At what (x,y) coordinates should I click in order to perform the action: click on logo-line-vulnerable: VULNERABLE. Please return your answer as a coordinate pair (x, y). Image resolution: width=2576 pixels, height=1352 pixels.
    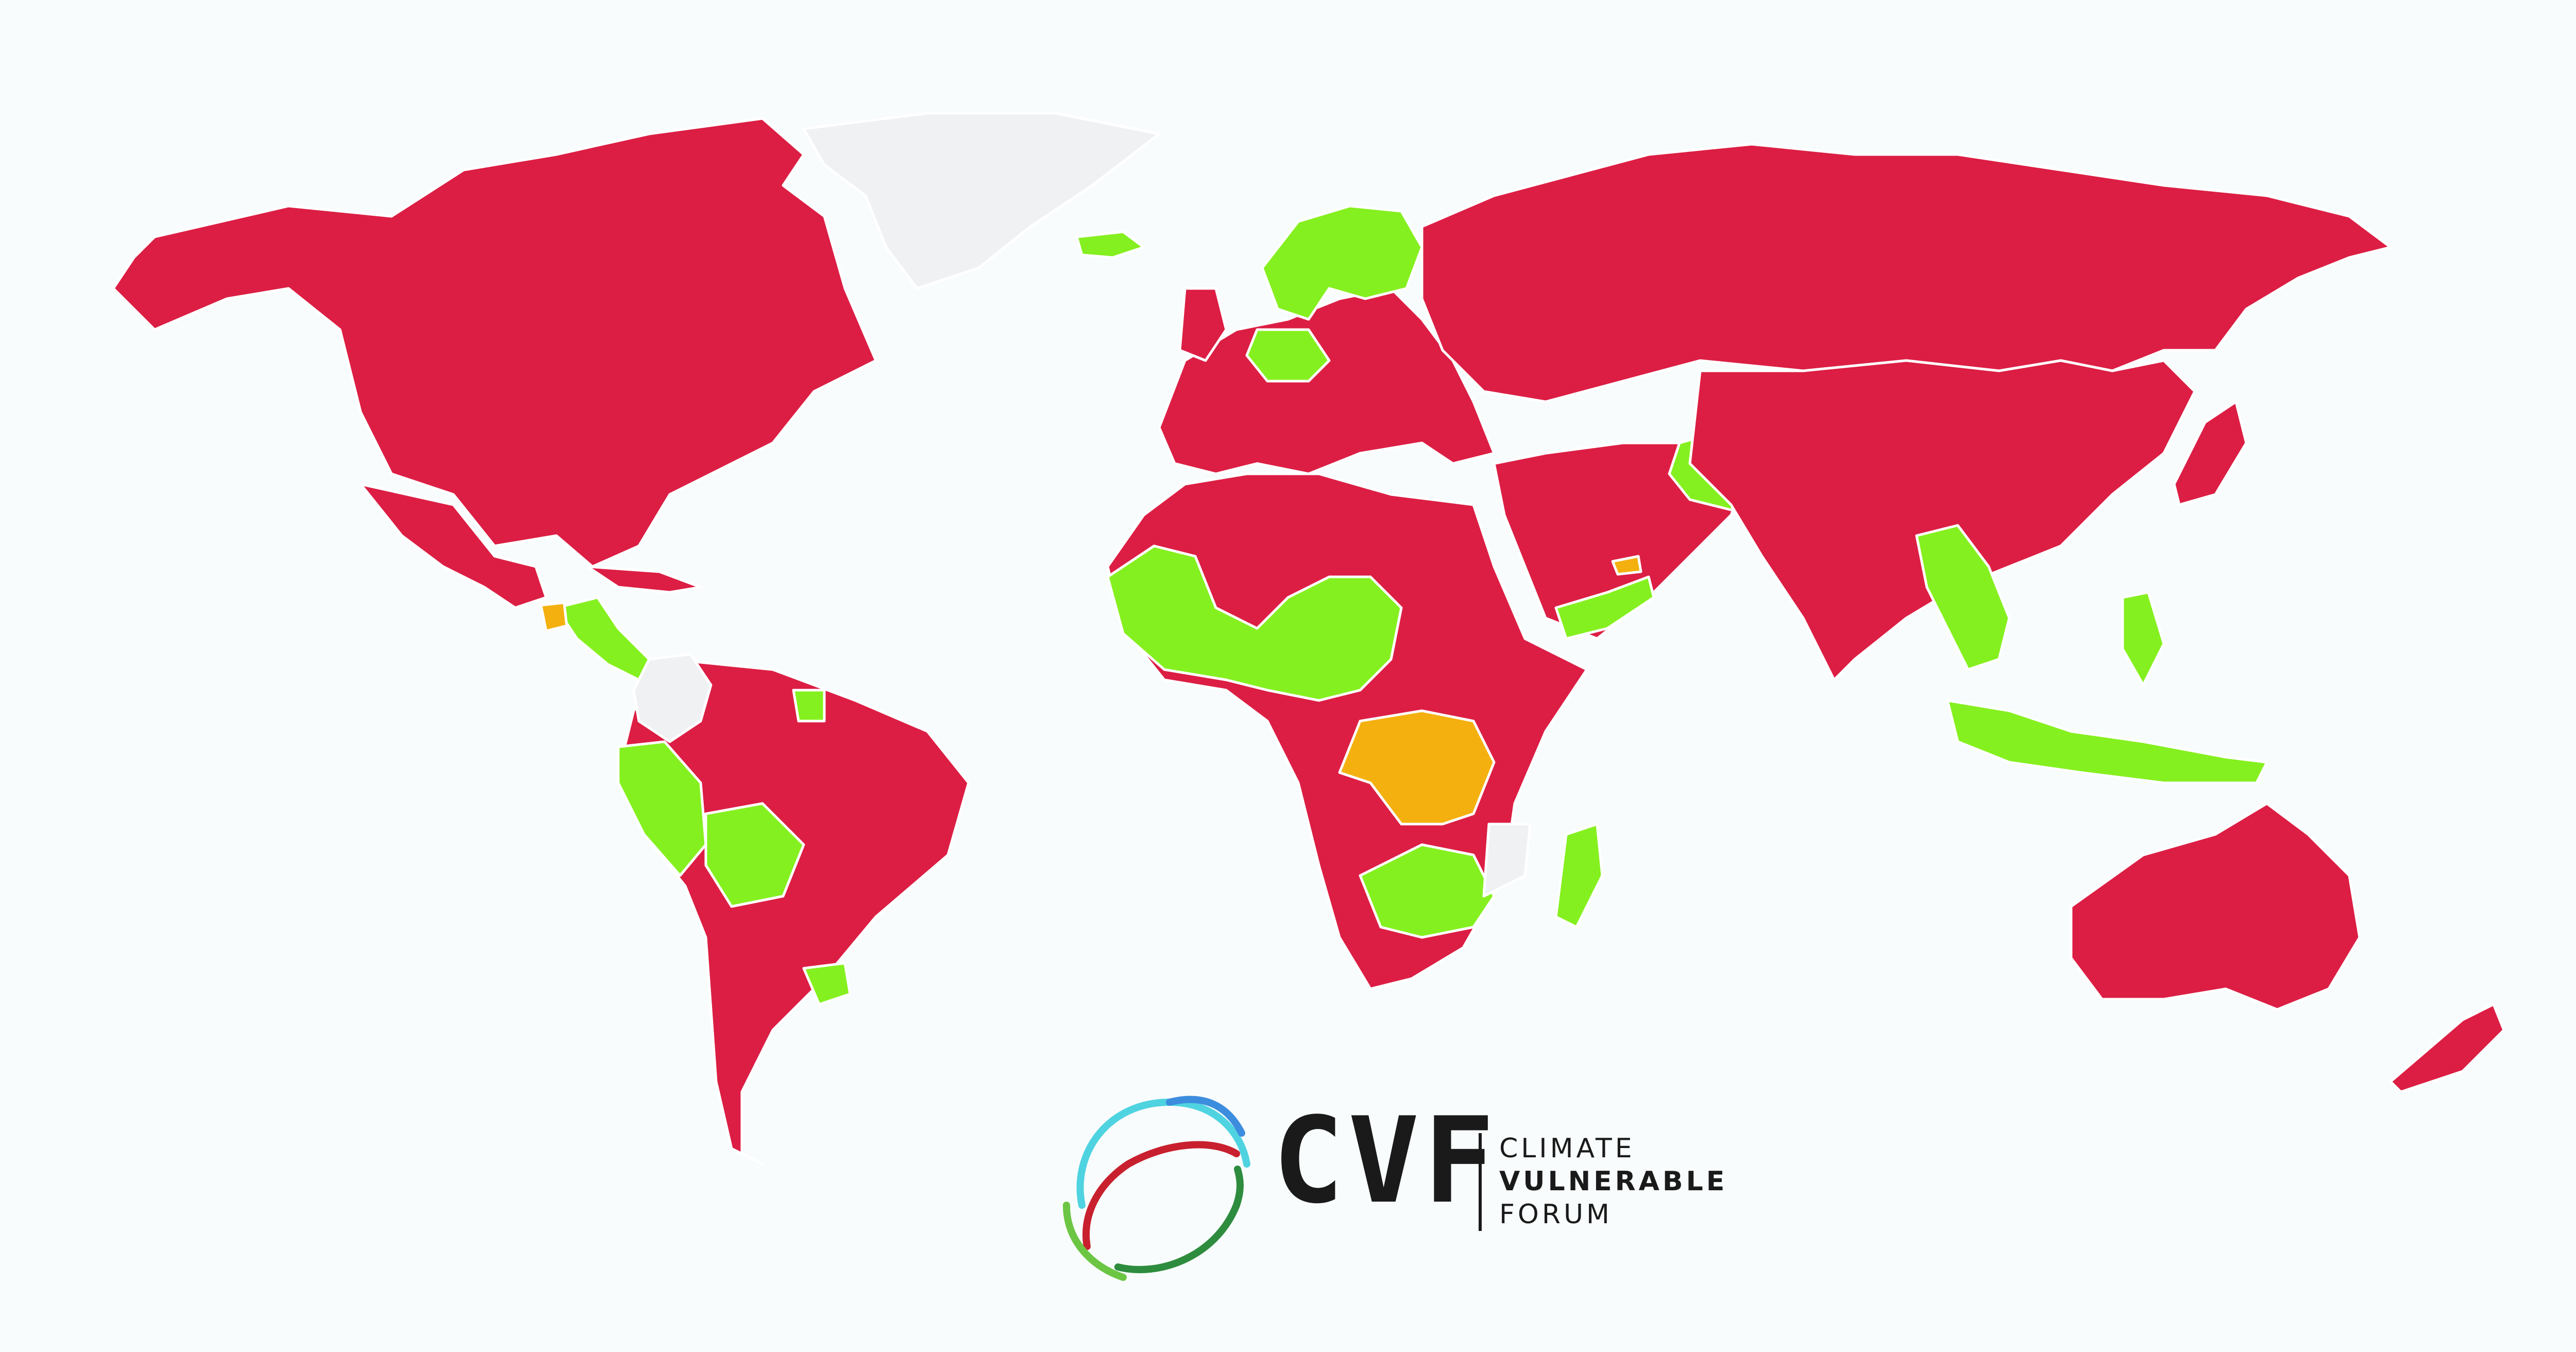
    Looking at the image, I should click on (1613, 1181).